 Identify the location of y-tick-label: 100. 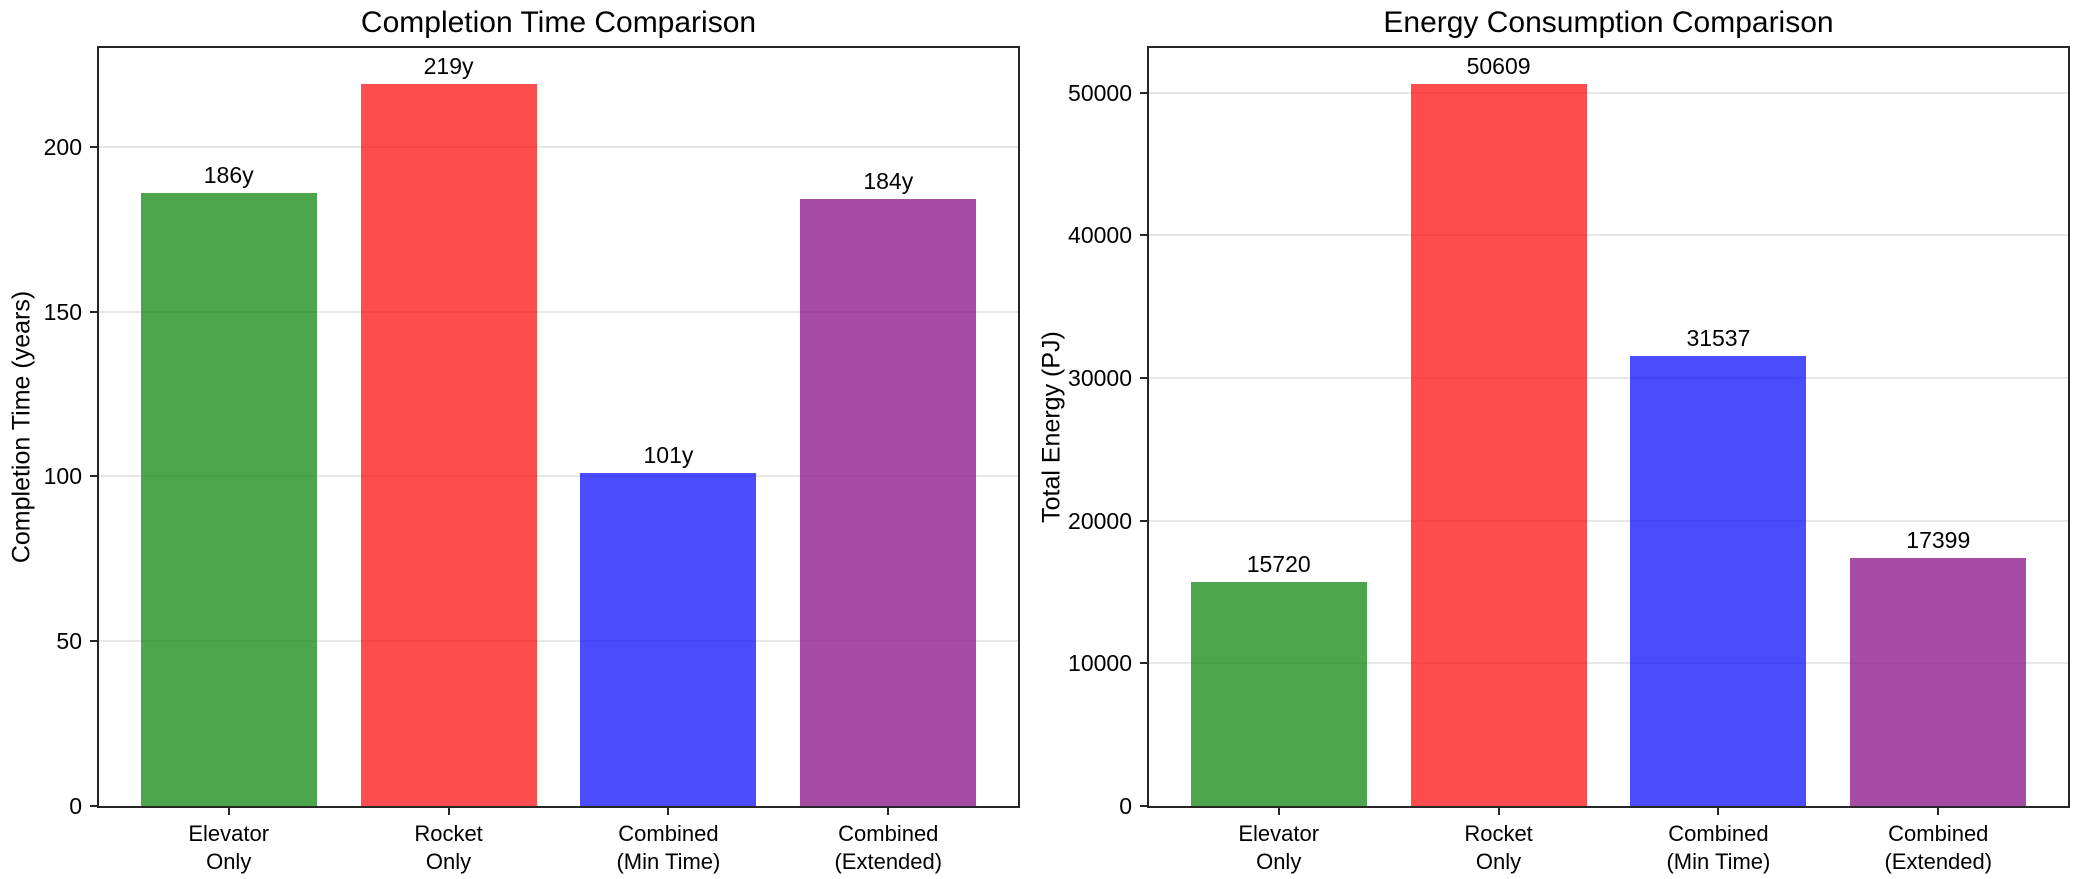
(62, 476).